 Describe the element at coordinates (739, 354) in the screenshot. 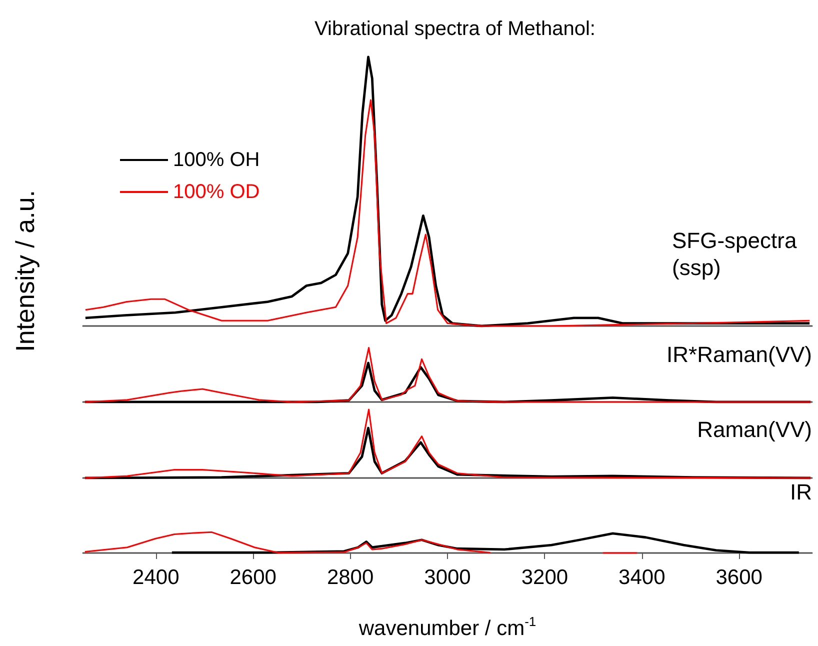

I see `annotation: IR*Raman(VV)` at that location.